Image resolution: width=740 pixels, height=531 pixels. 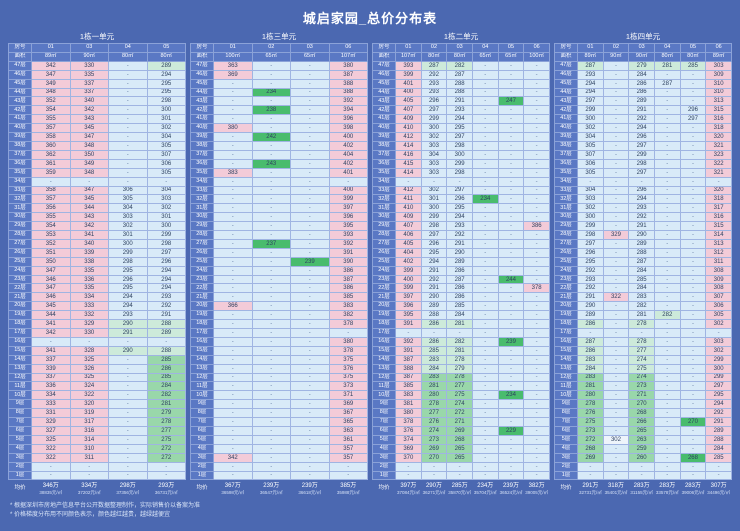 What do you see at coordinates (233, 74) in the screenshot?
I see `price-cell: 369` at bounding box center [233, 74].